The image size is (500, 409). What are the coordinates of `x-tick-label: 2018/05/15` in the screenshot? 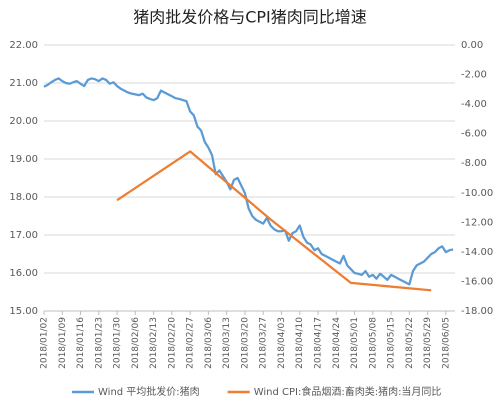 It's located at (392, 343).